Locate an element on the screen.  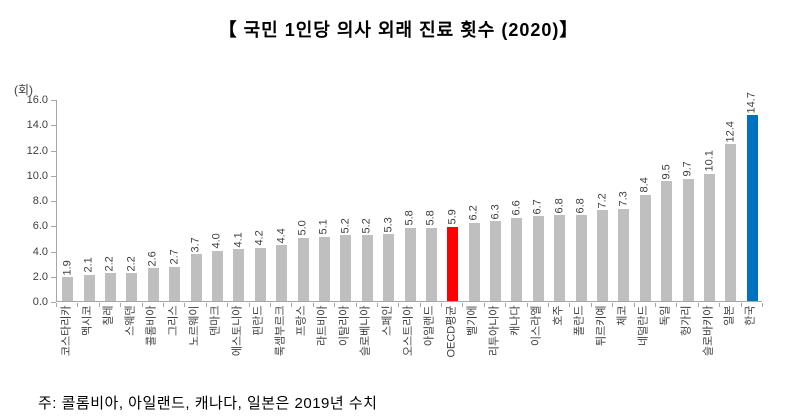
x-category-label: 칠레 is located at coordinates (108, 315).